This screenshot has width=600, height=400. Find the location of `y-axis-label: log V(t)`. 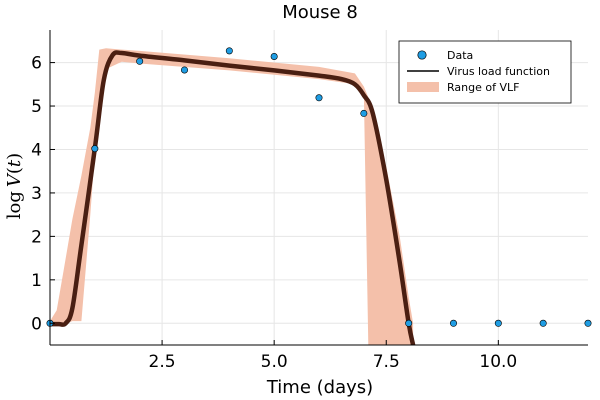

y-axis-label: log V(t) is located at coordinates (14, 186).